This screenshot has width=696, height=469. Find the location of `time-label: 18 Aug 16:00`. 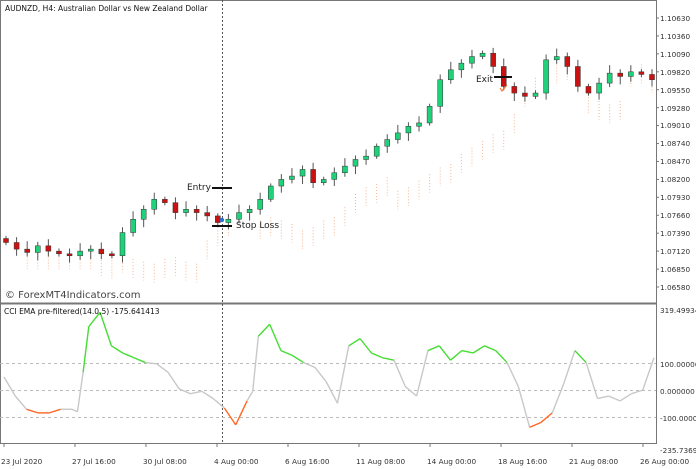

time-label: 18 Aug 16:00 is located at coordinates (523, 461).